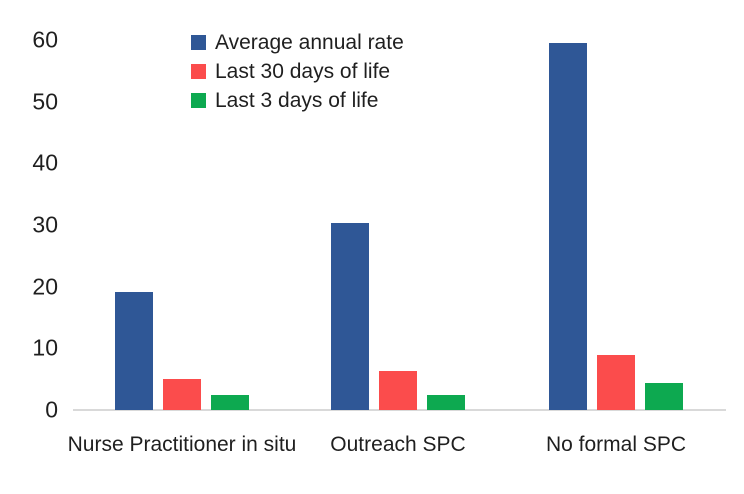 Image resolution: width=744 pixels, height=494 pixels. What do you see at coordinates (45, 162) in the screenshot?
I see `y-axis-tick-label: 40` at bounding box center [45, 162].